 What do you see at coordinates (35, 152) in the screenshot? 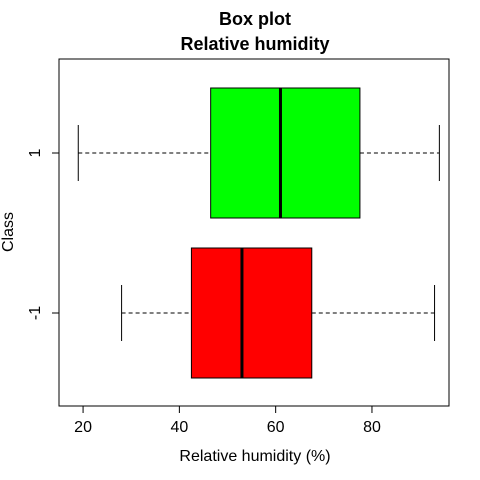
I see `y-tick-label: 1` at bounding box center [35, 152].